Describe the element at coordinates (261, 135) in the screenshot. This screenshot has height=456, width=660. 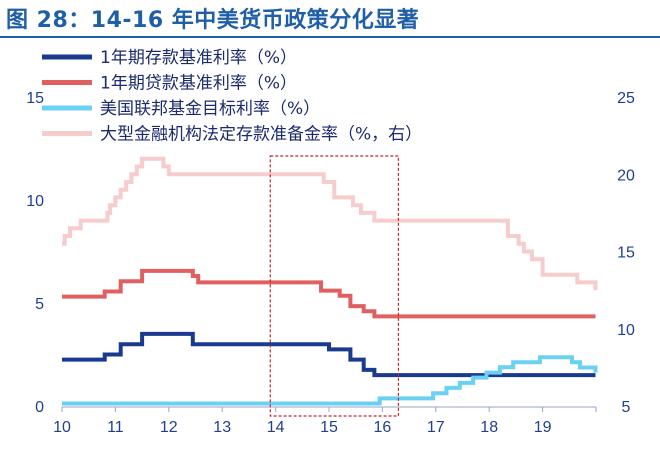
I see `legend-label: 大型金融机构法定存款准备金率（%，右）` at that location.